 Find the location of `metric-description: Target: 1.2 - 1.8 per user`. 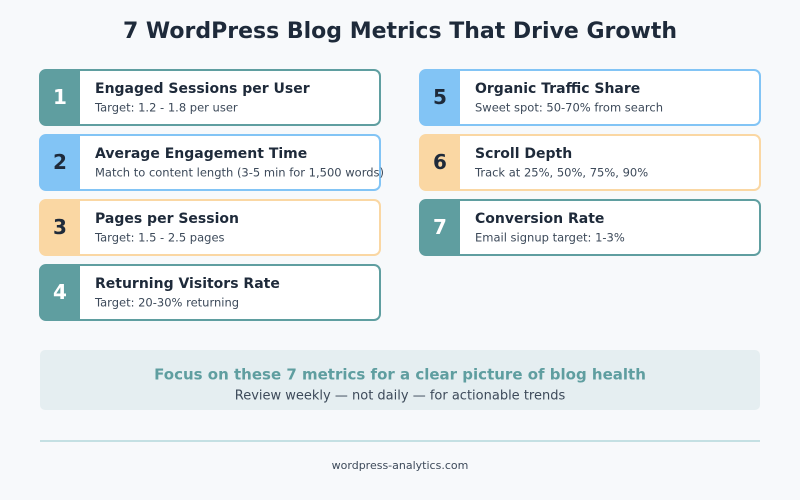

metric-description: Target: 1.2 - 1.8 per user is located at coordinates (166, 108).